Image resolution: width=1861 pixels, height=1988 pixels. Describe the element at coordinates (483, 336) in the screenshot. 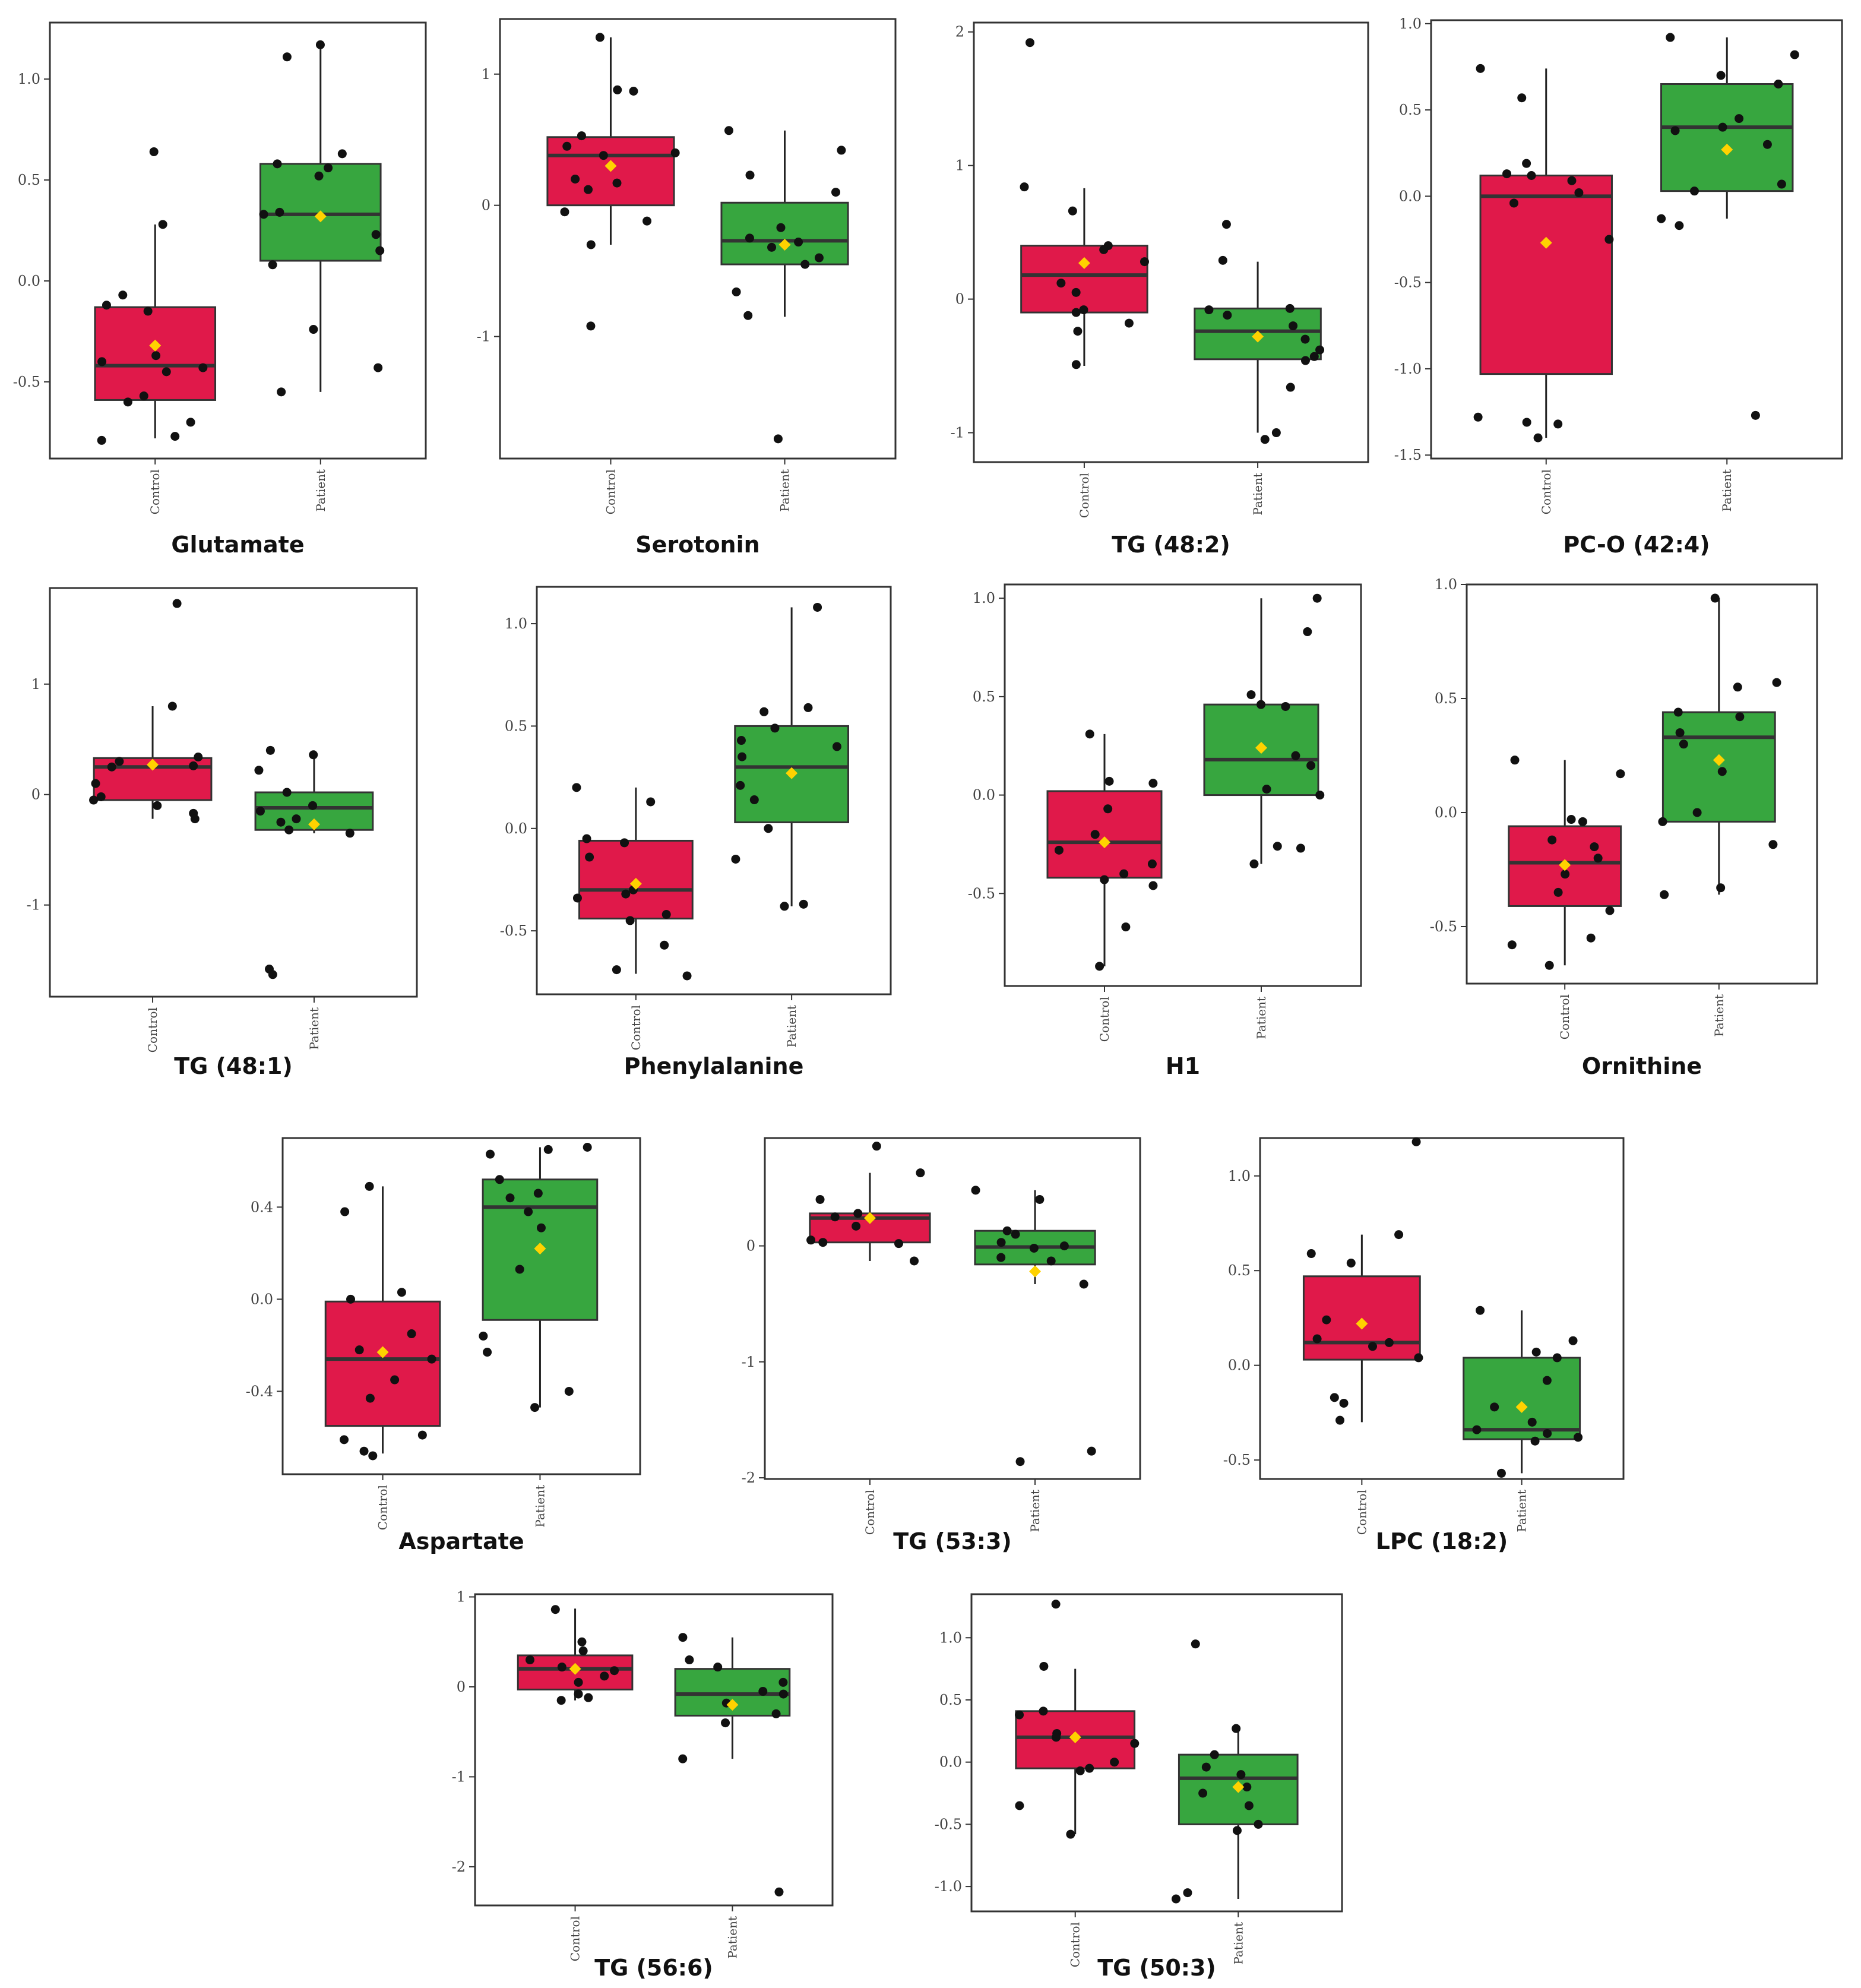

I see `y-tick-label: -1` at that location.